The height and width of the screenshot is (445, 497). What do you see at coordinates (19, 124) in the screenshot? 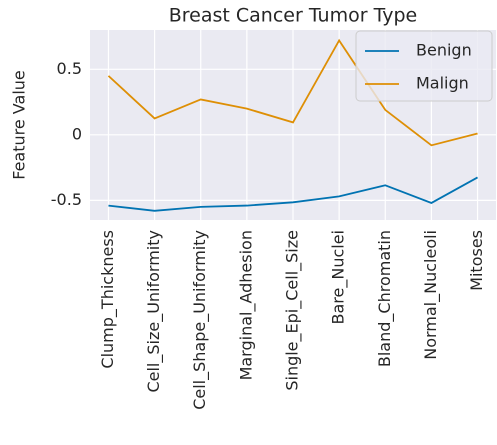
I see `y-axis-label: Feature Value` at bounding box center [19, 124].